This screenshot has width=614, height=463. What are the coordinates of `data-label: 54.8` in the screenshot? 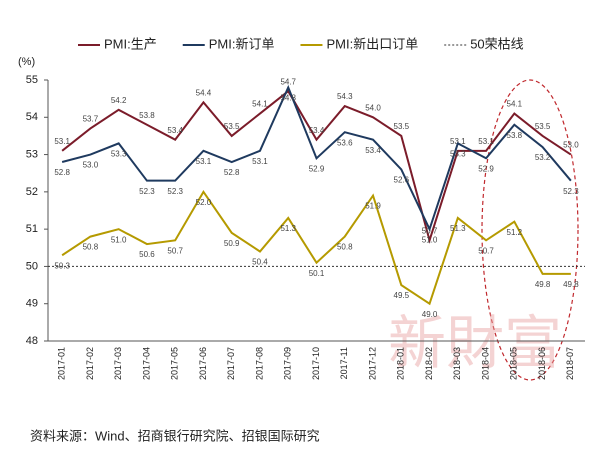 It's located at (288, 98).